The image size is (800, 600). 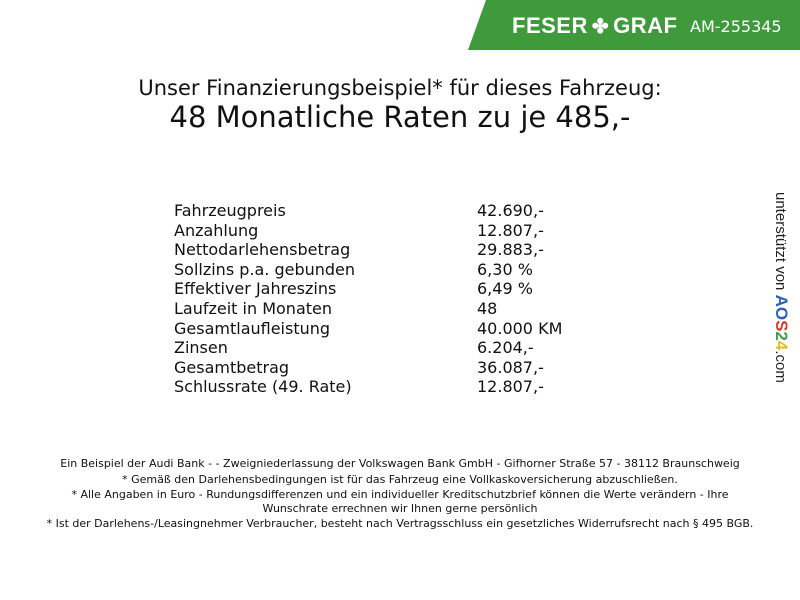 I want to click on row-label: Laufzeit in Monaten, so click(x=253, y=308).